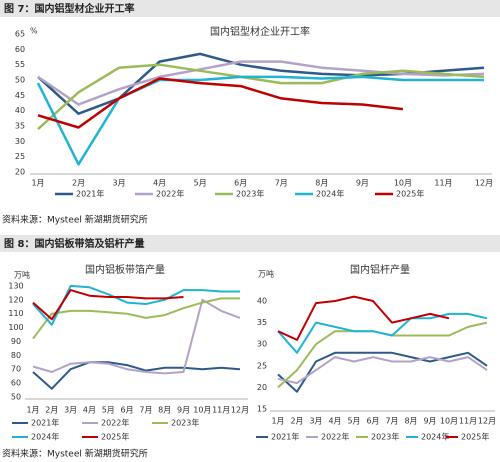 The height and width of the screenshot is (462, 500). What do you see at coordinates (74, 243) in the screenshot?
I see `figure-header: 图 8：国内铝板带箔及铝杆产量` at bounding box center [74, 243].